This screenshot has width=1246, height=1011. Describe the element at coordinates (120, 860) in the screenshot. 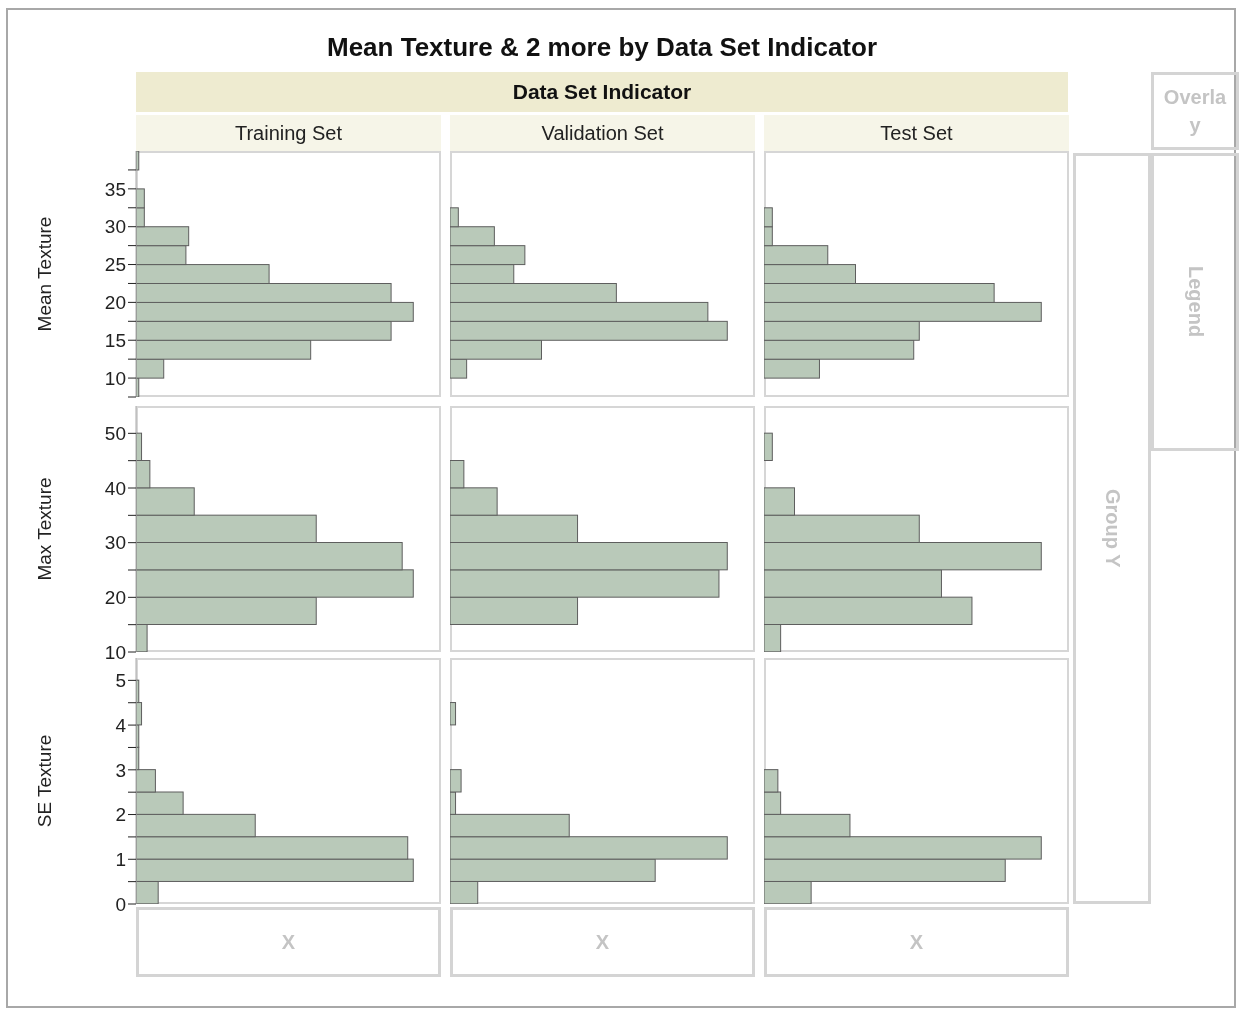

I see `y-tick-label: 1` at that location.